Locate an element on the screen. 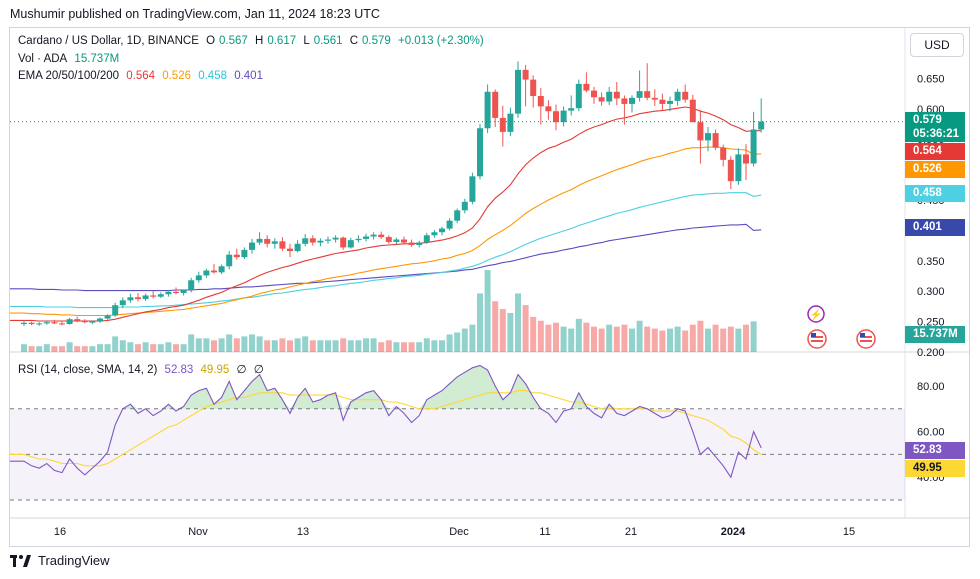 This screenshot has height=579, width=980. time-tick-label: 13 is located at coordinates (303, 532).